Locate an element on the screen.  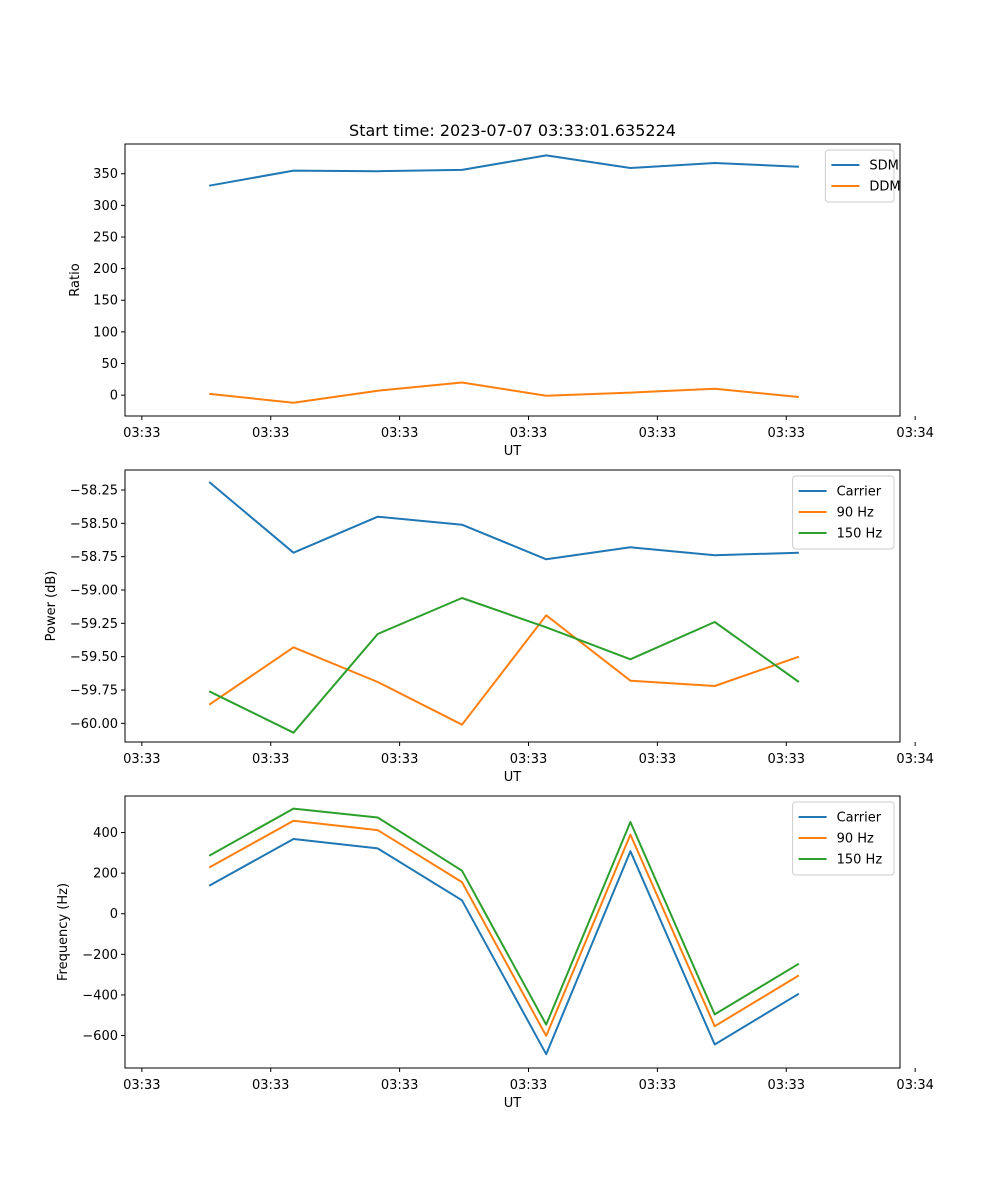
y-tick-label: −59.50 is located at coordinates (94, 657).